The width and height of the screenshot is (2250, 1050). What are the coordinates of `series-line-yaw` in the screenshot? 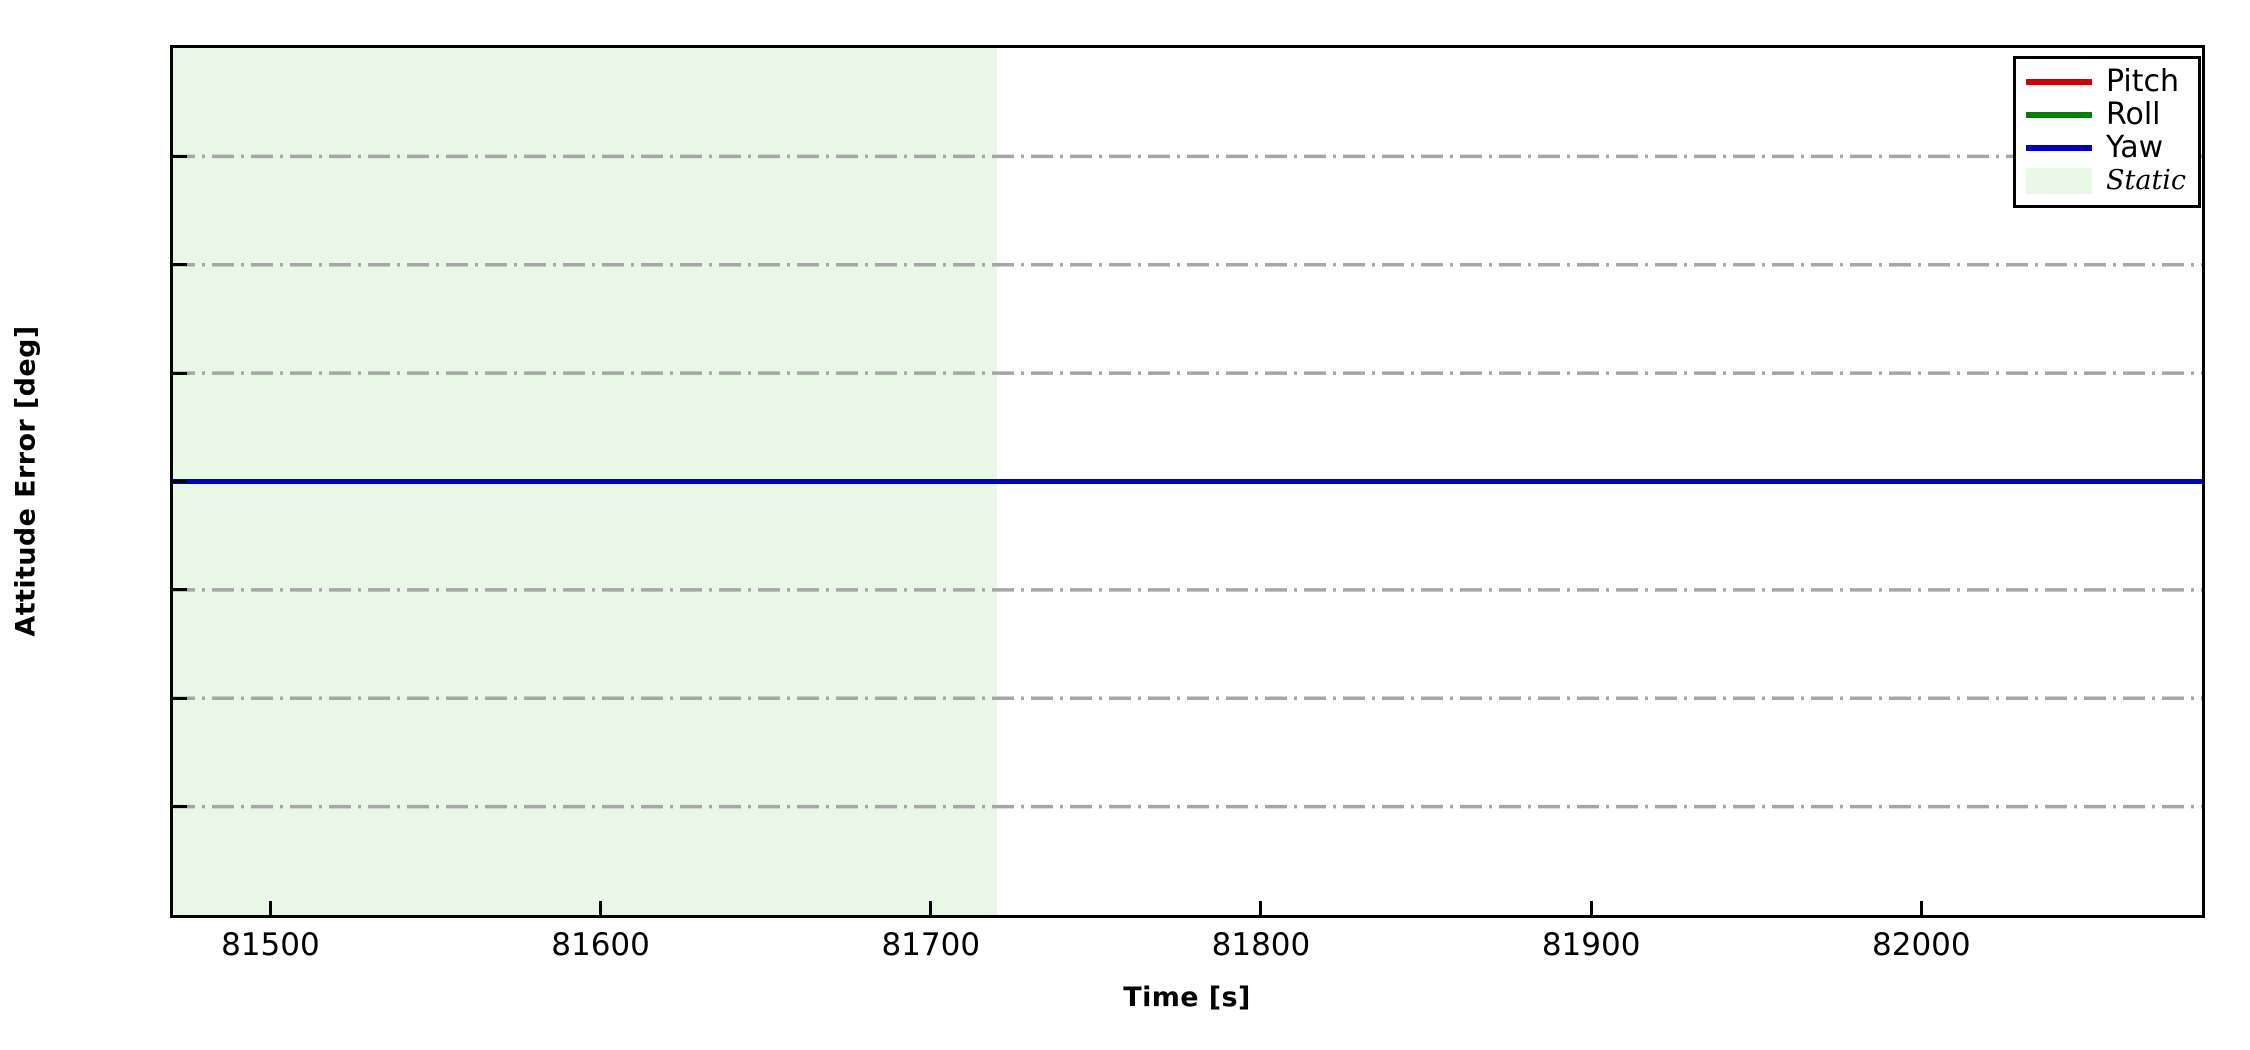 It's located at (1187, 481).